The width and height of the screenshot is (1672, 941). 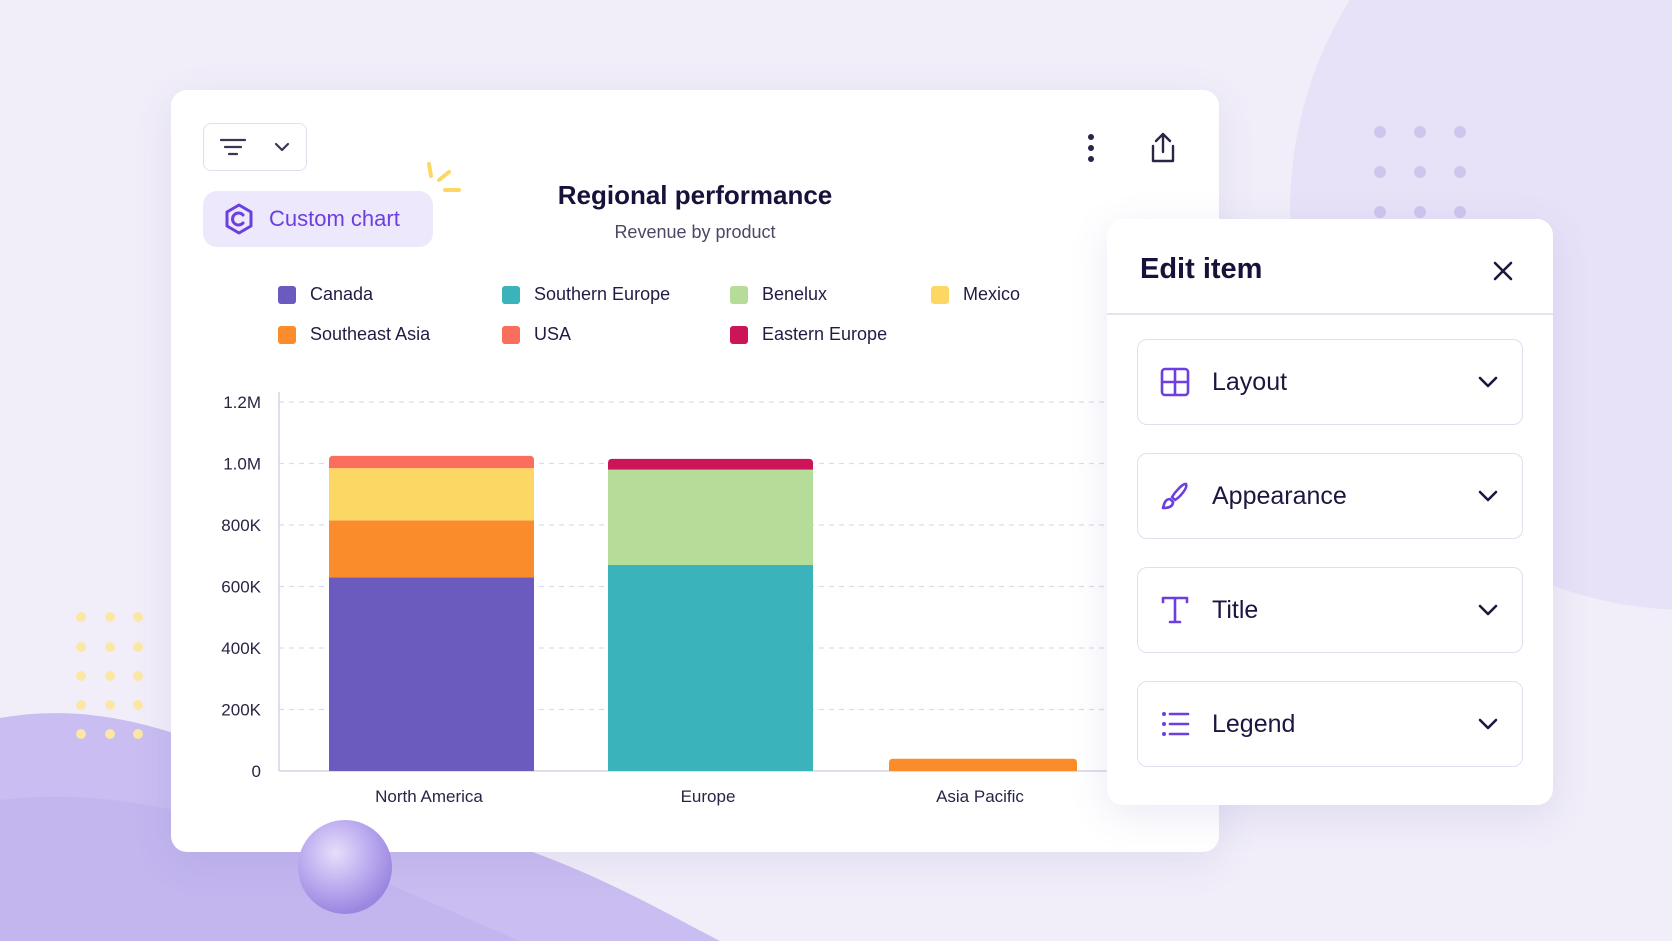 What do you see at coordinates (980, 796) in the screenshot?
I see `x-tick-label: Asia Pacific` at bounding box center [980, 796].